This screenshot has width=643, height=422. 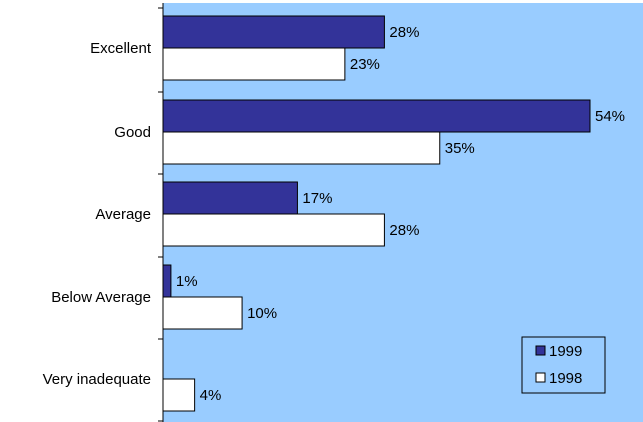 I want to click on category-label: Below Average, so click(x=101, y=297).